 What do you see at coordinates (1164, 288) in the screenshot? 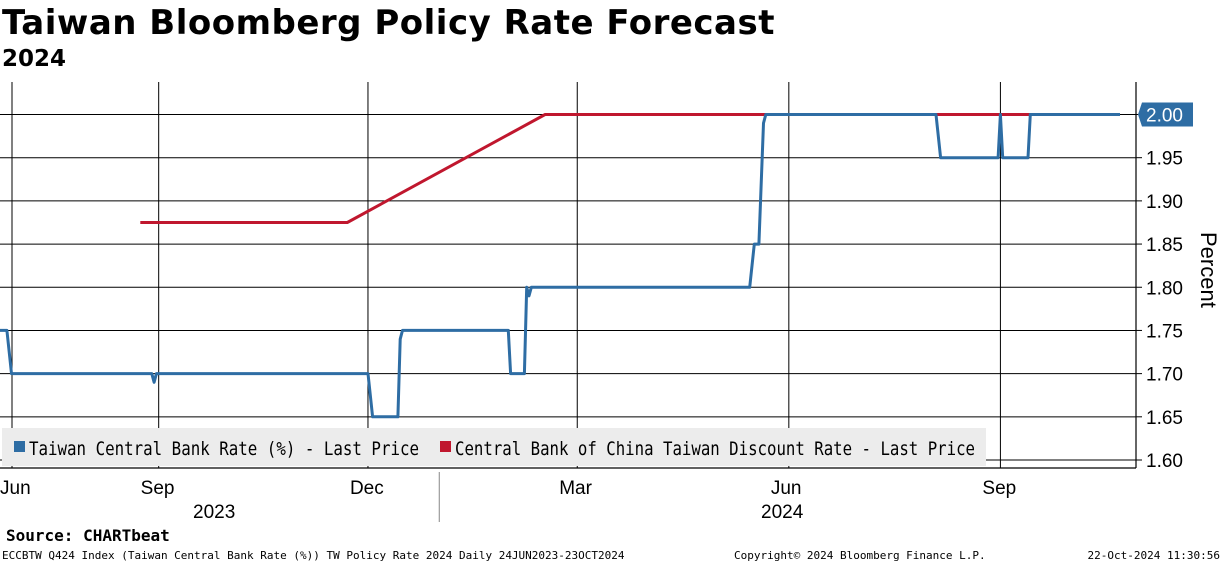
I see `y-tick-label: 1.80` at bounding box center [1164, 288].